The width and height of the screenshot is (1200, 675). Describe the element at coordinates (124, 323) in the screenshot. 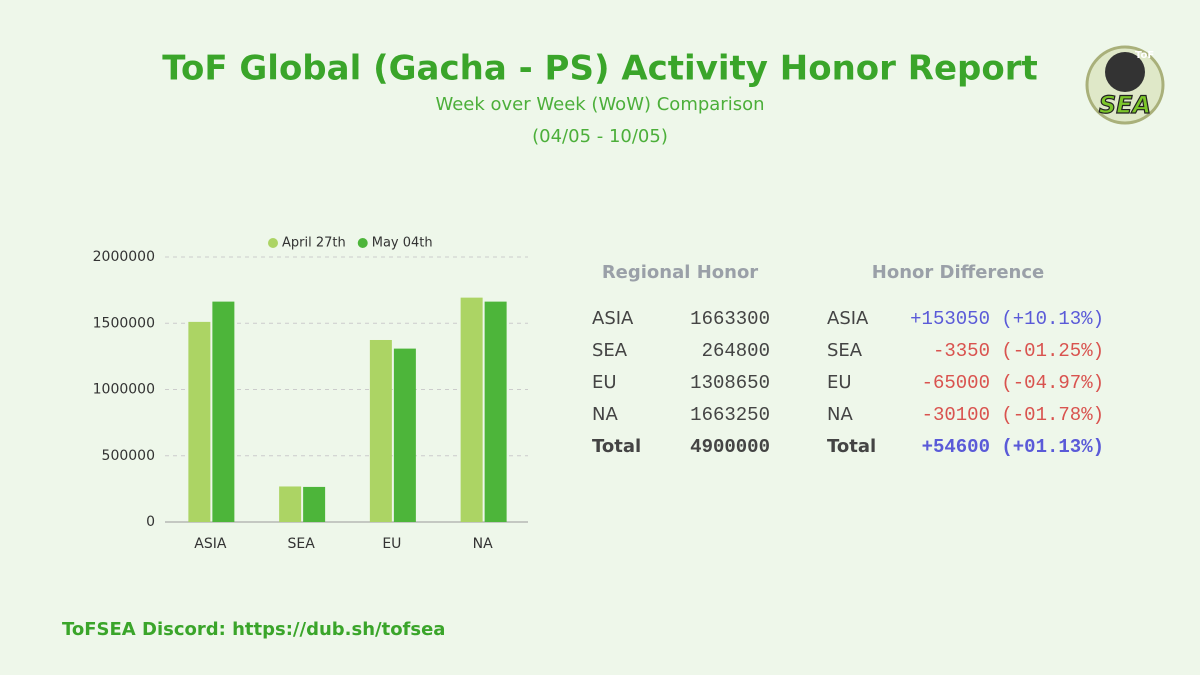

I see `y-tick-label: 1500000` at that location.